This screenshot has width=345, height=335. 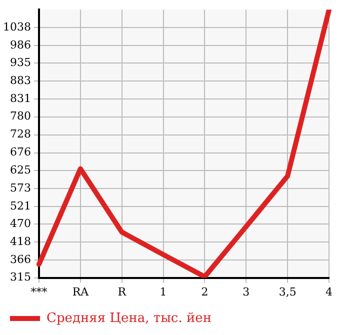 What do you see at coordinates (20, 259) in the screenshot?
I see `y-tick-label: 366` at bounding box center [20, 259].